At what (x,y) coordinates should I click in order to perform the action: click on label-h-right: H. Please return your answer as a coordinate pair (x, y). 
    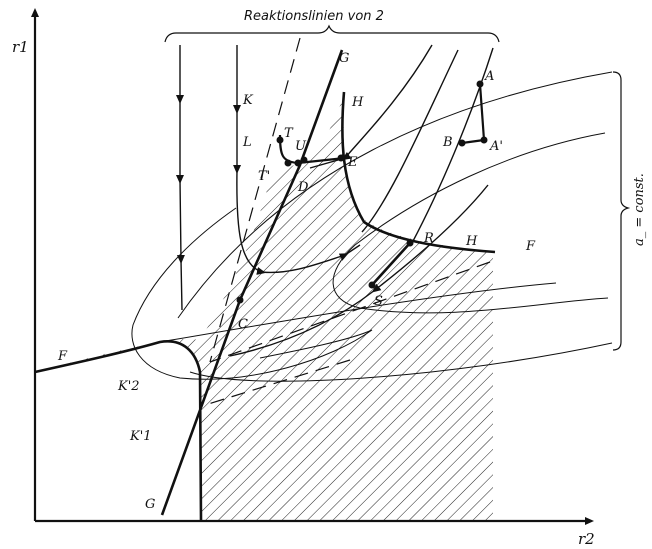
    Looking at the image, I should click on (471, 241).